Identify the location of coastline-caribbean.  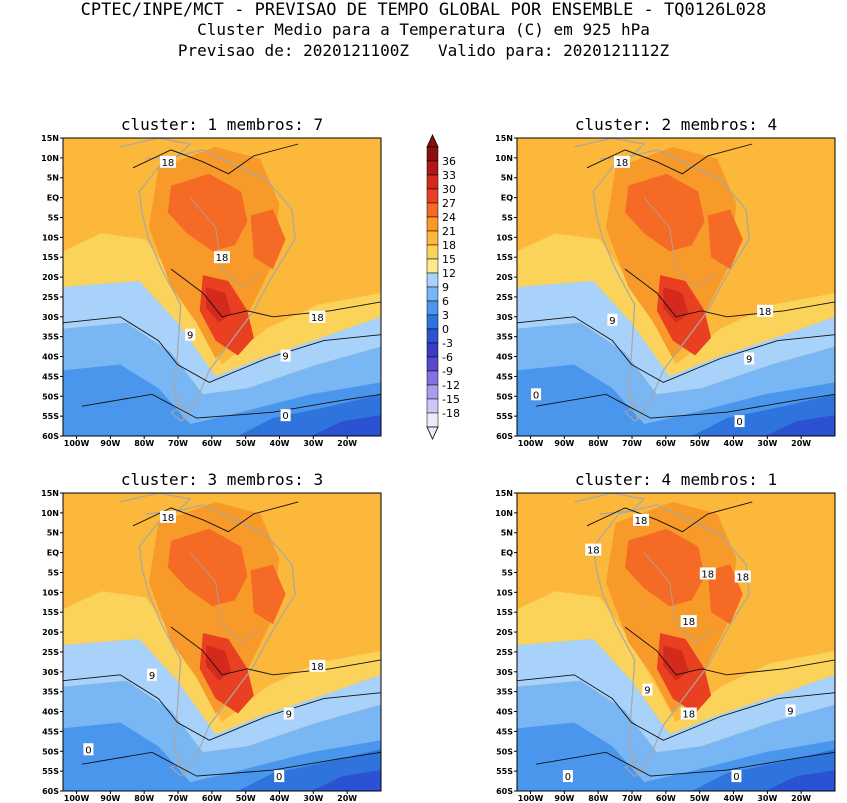
(610, 504).